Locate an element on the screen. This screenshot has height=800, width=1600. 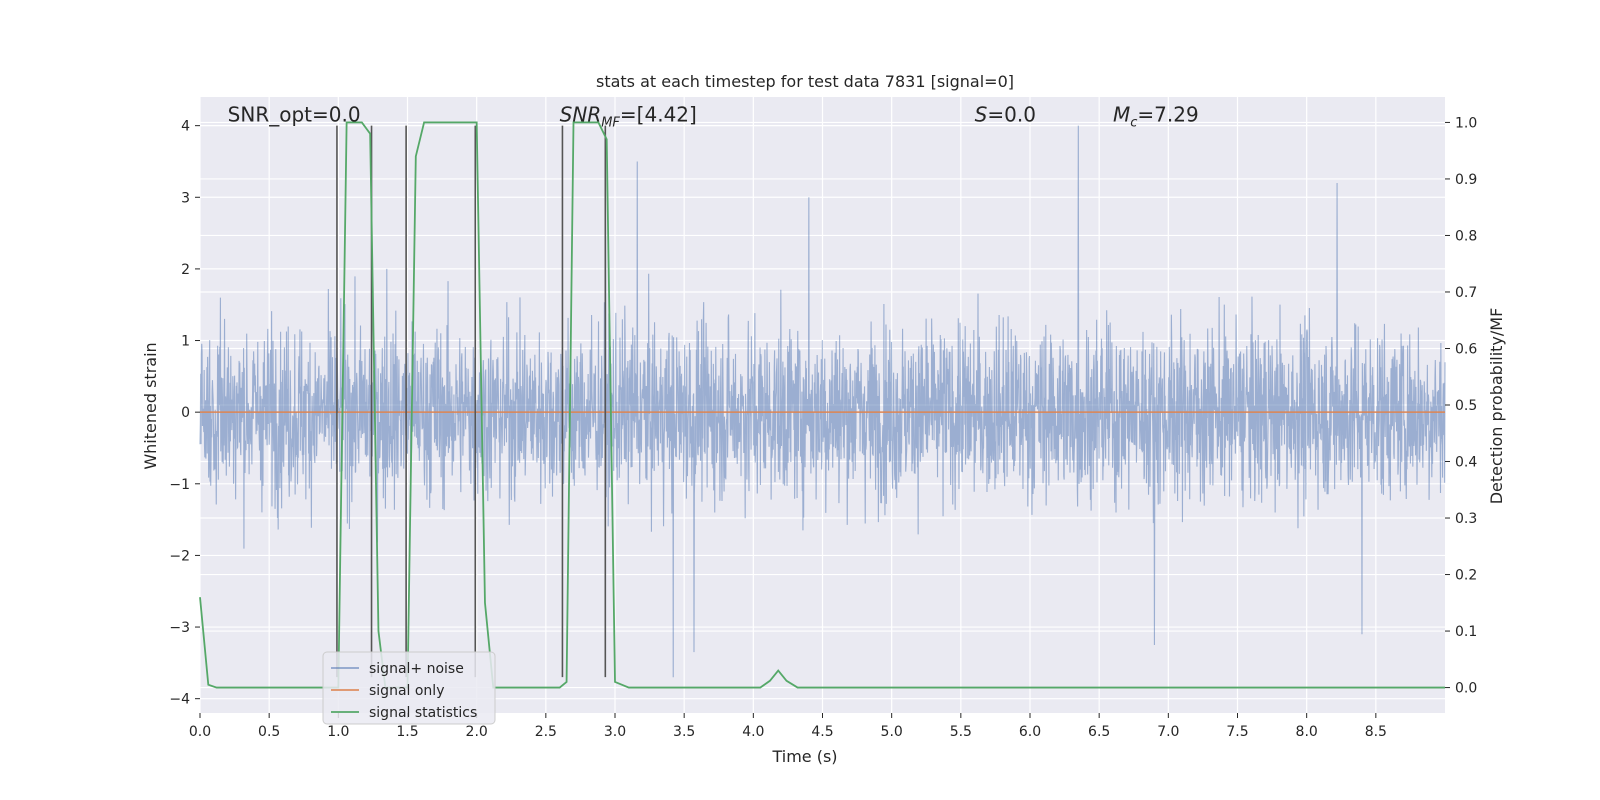
legend-box is located at coordinates (409, 688).